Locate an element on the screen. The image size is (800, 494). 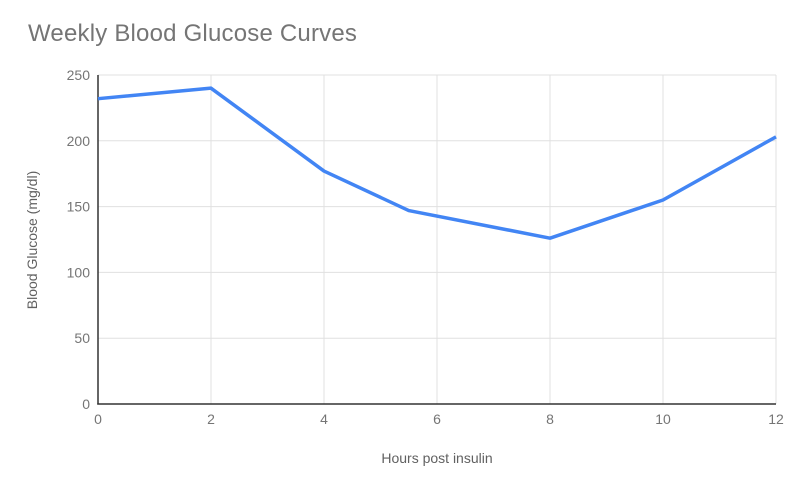
x-tick-label: 8 is located at coordinates (550, 419).